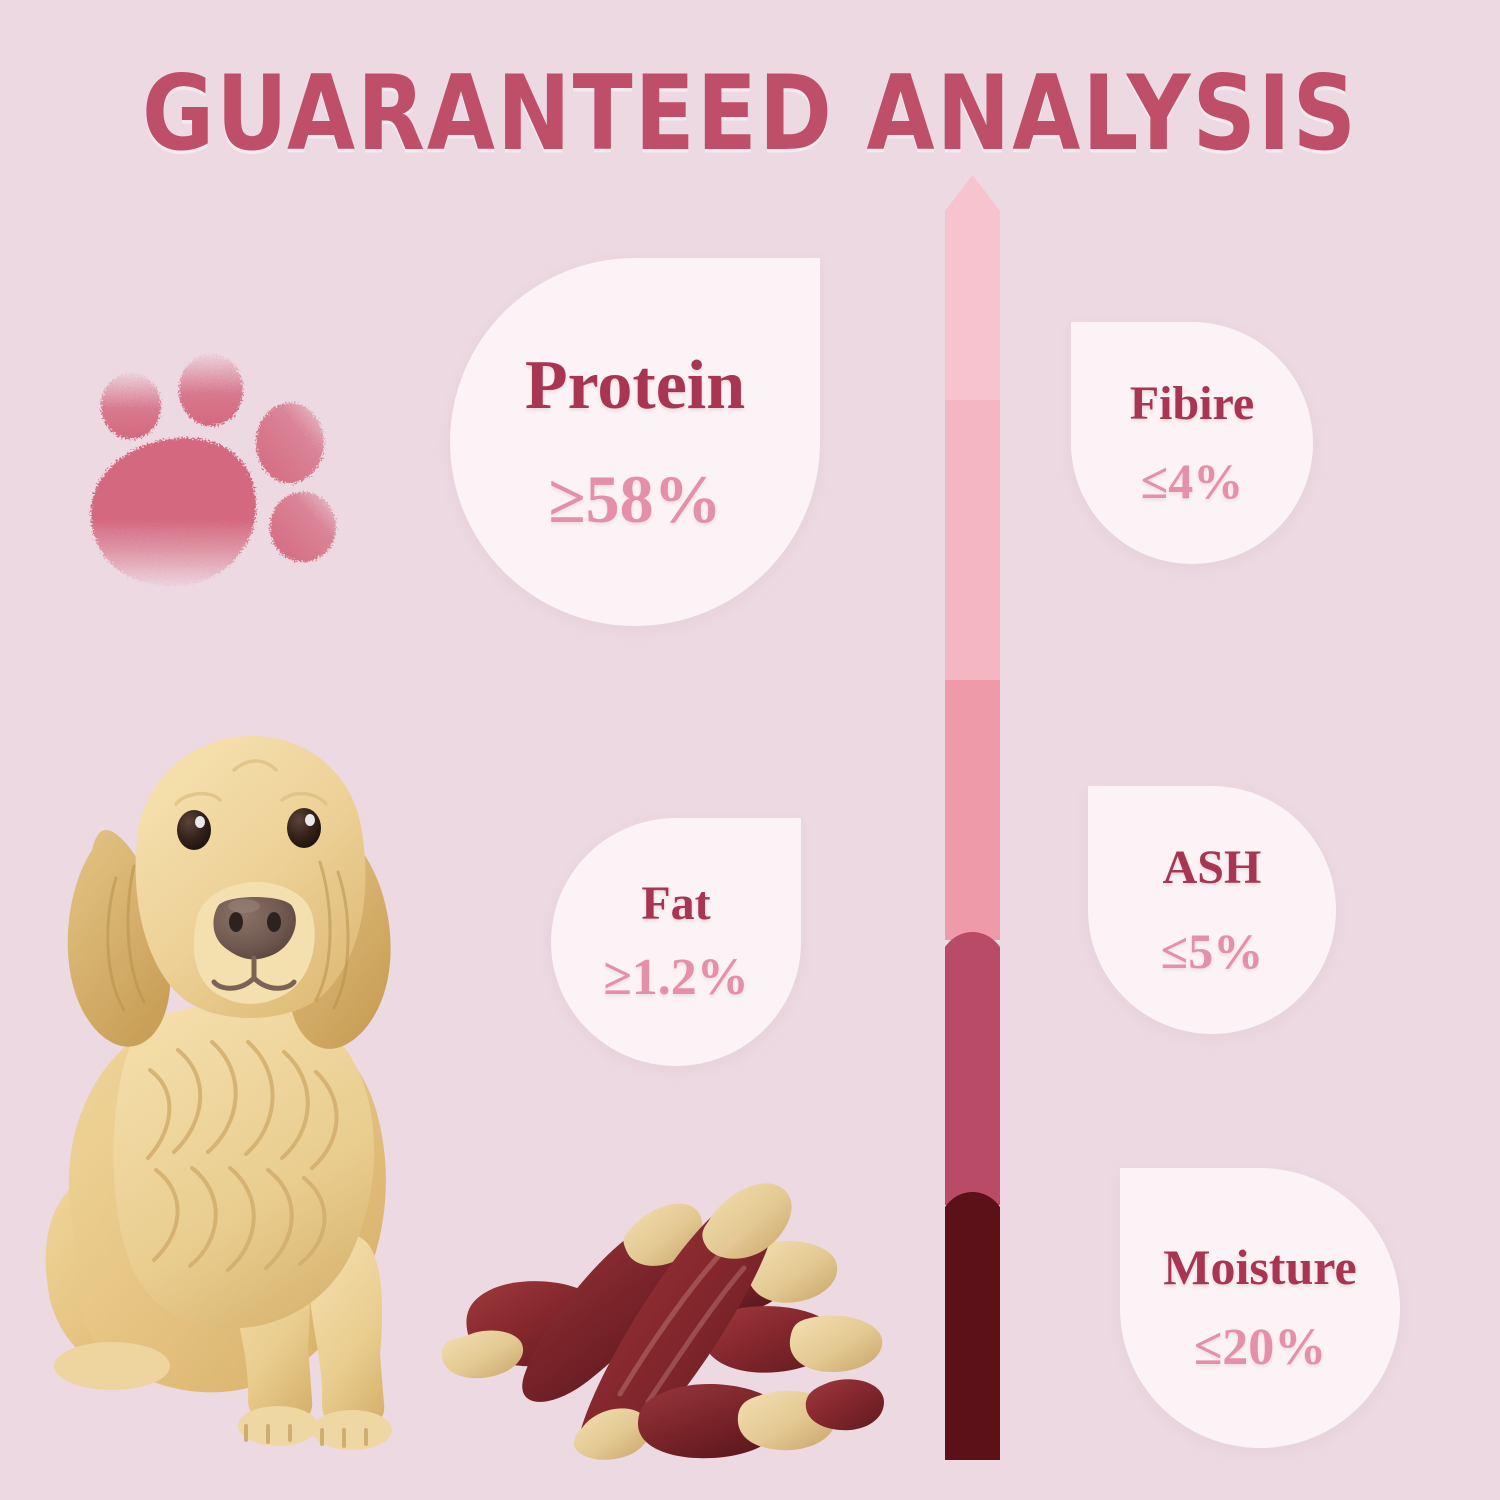 Image resolution: width=1500 pixels, height=1500 pixels. Describe the element at coordinates (676, 903) in the screenshot. I see `nutrient-name-fat: Fat` at that location.